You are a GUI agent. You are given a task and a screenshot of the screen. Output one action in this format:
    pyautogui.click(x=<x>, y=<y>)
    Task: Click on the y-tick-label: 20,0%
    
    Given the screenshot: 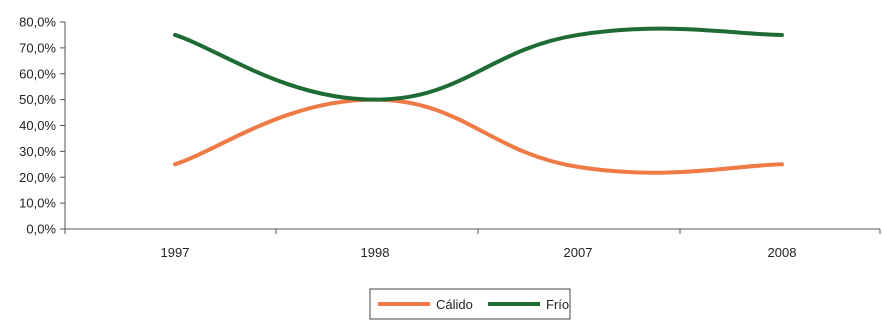 What is the action you would take?
    pyautogui.click(x=37, y=177)
    